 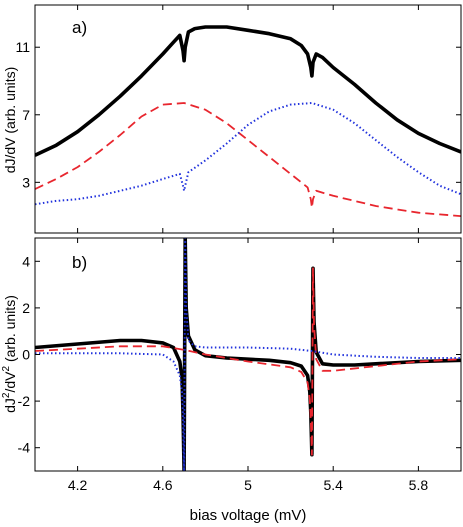 I want to click on panel-b-x-tick-label: 5.8, so click(x=419, y=485).